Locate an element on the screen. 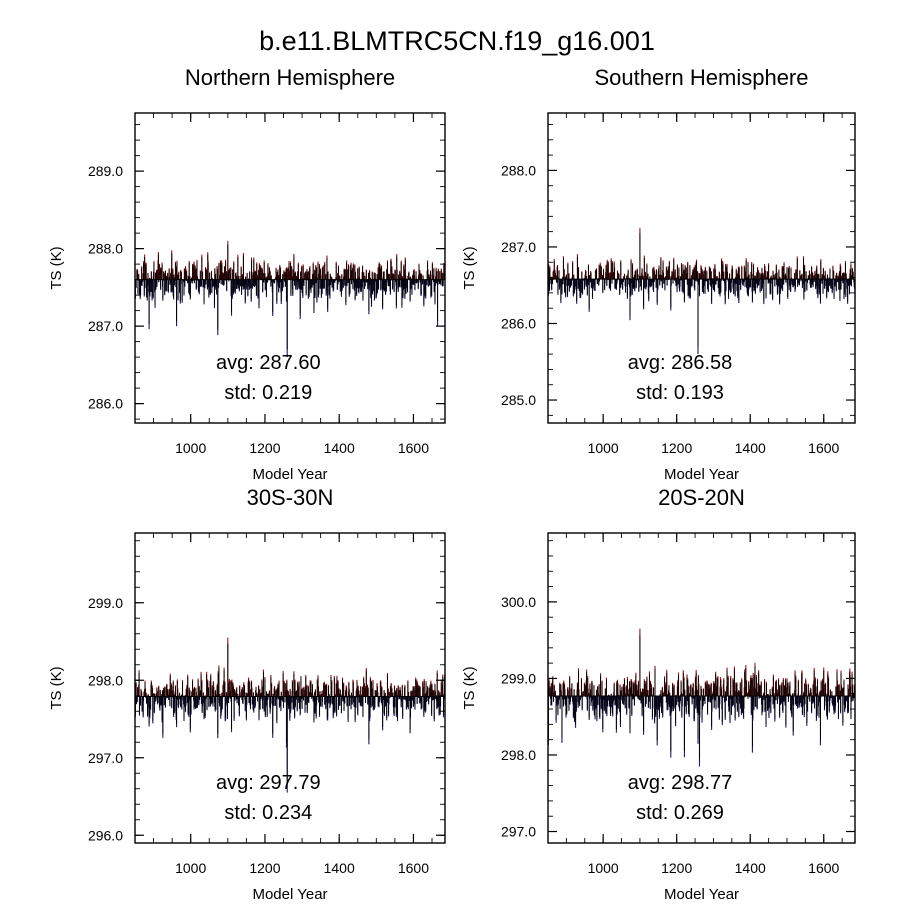 This screenshot has width=910, height=910. avg-annotation: avg: 286.58 is located at coordinates (680, 363).